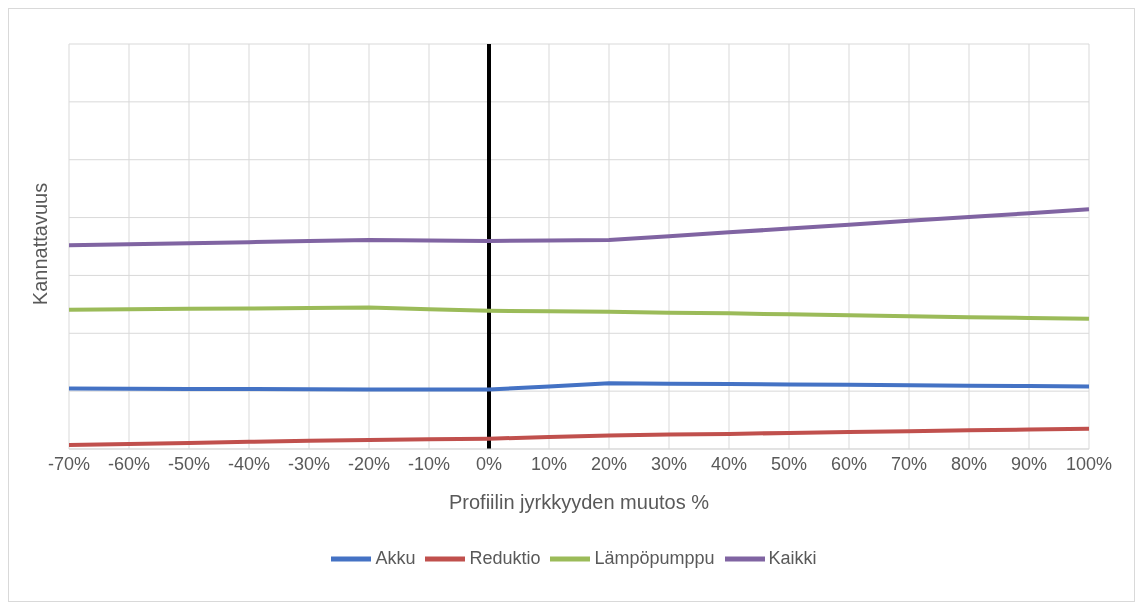 The width and height of the screenshot is (1141, 608). What do you see at coordinates (969, 463) in the screenshot?
I see `x-tick-label: 80%` at bounding box center [969, 463].